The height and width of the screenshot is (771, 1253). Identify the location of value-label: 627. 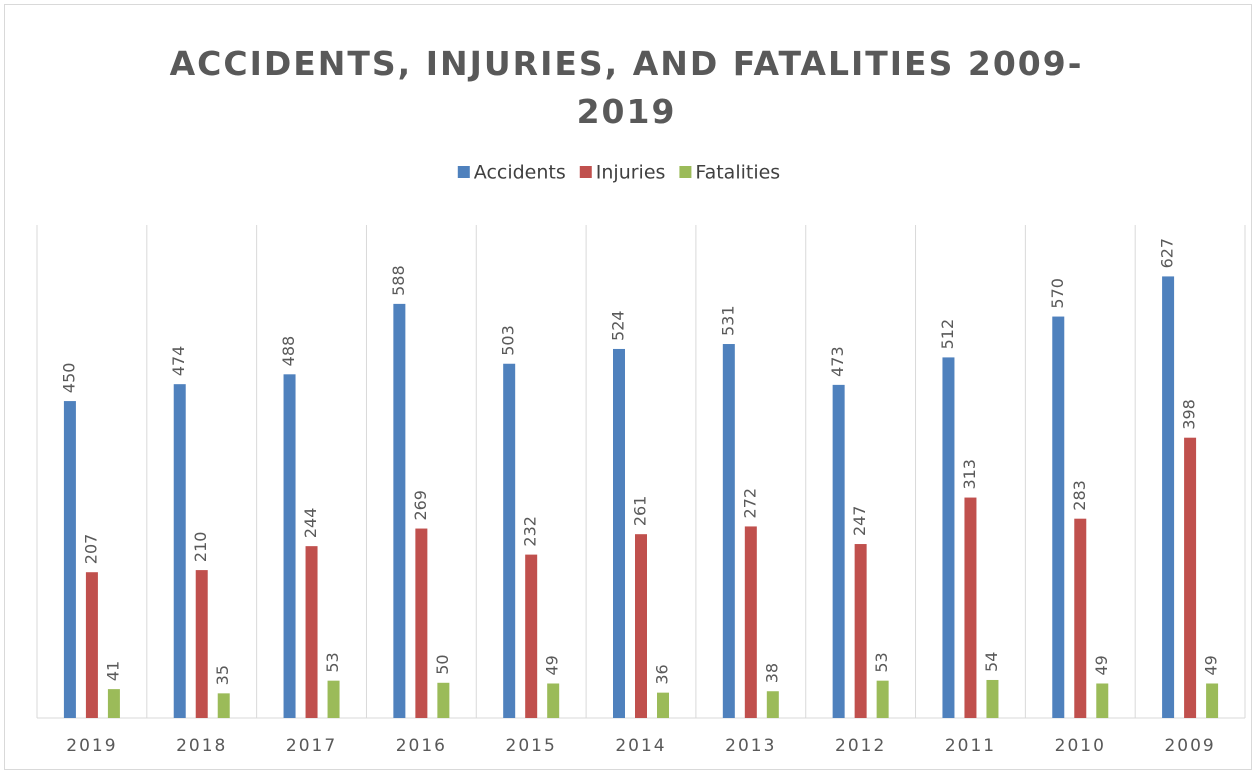
(1167, 253).